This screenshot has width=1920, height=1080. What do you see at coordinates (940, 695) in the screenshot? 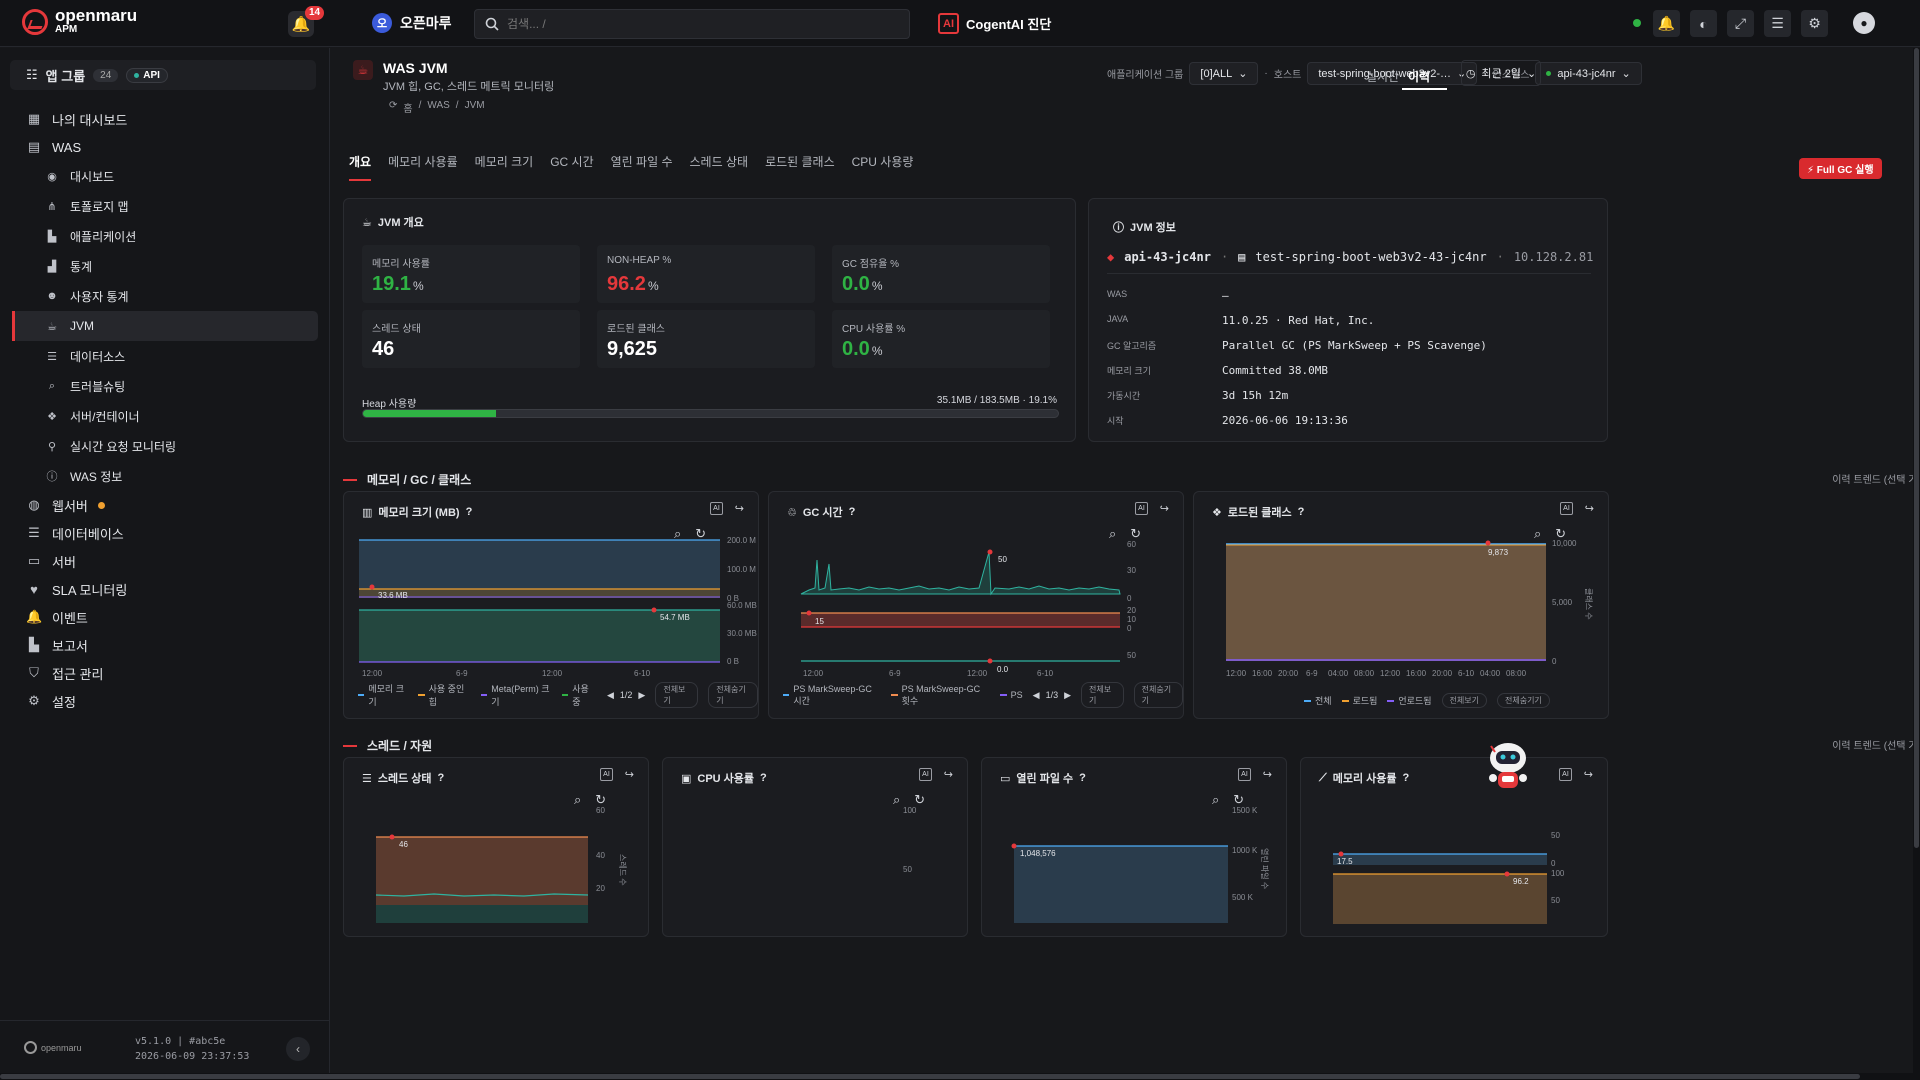
I see `legend-item: PS MarkSweep-GC 횟수` at bounding box center [940, 695].